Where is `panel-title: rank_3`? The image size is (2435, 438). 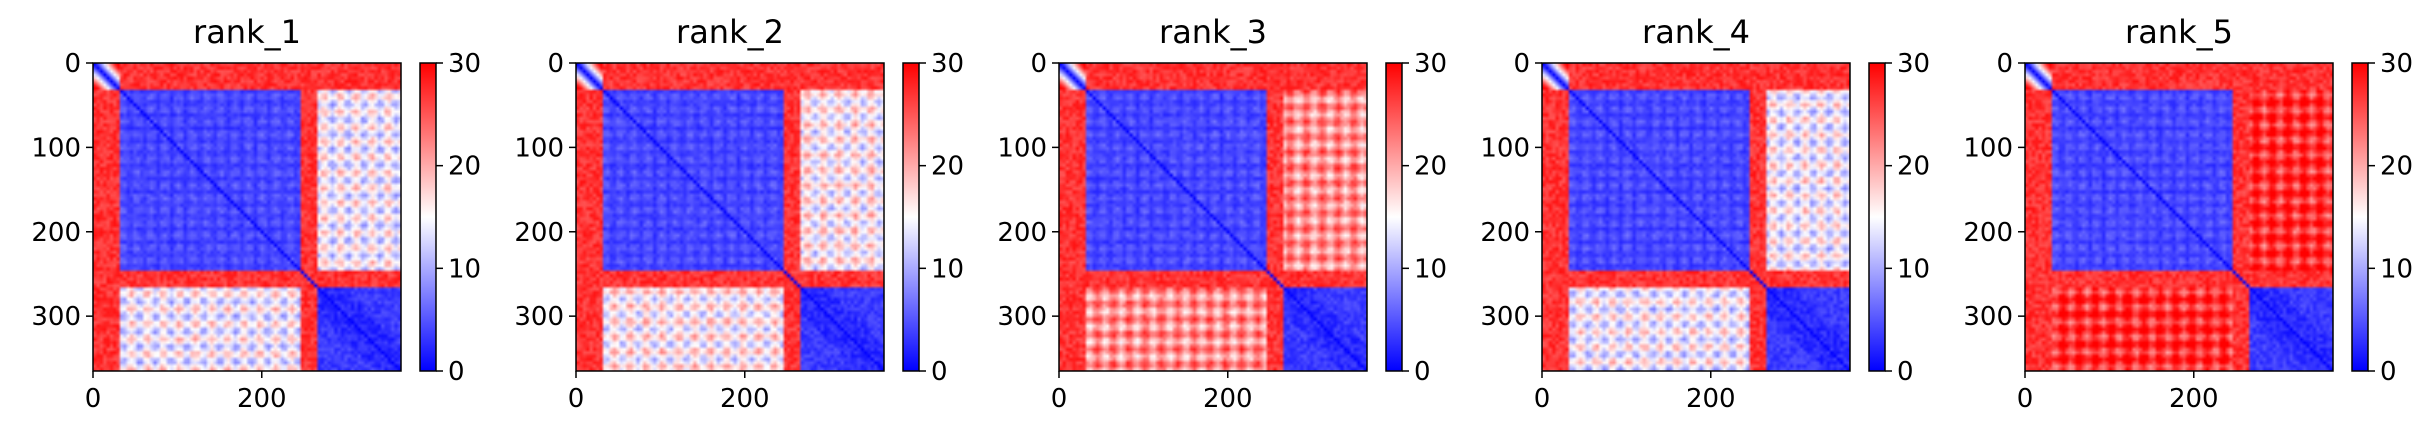
panel-title: rank_3 is located at coordinates (1213, 32).